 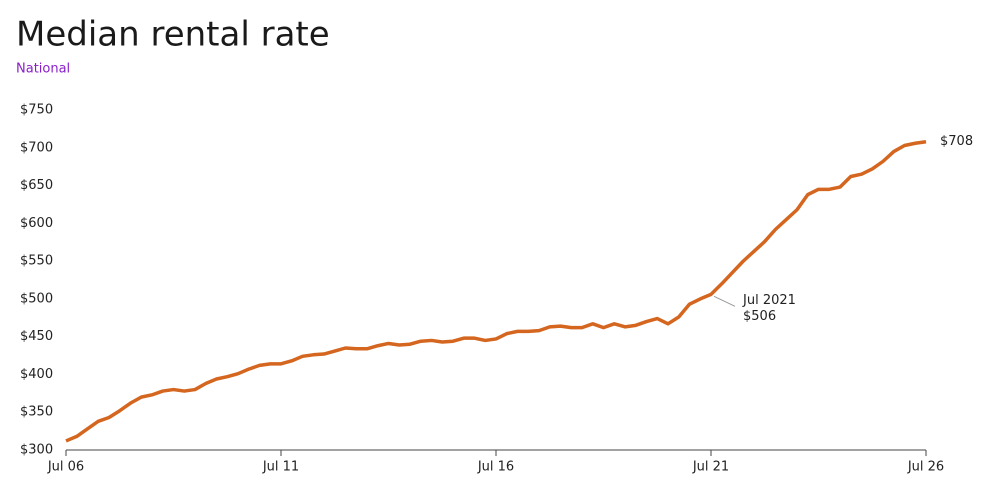 What do you see at coordinates (173, 35) in the screenshot?
I see `chart-title: Median rental rate` at bounding box center [173, 35].